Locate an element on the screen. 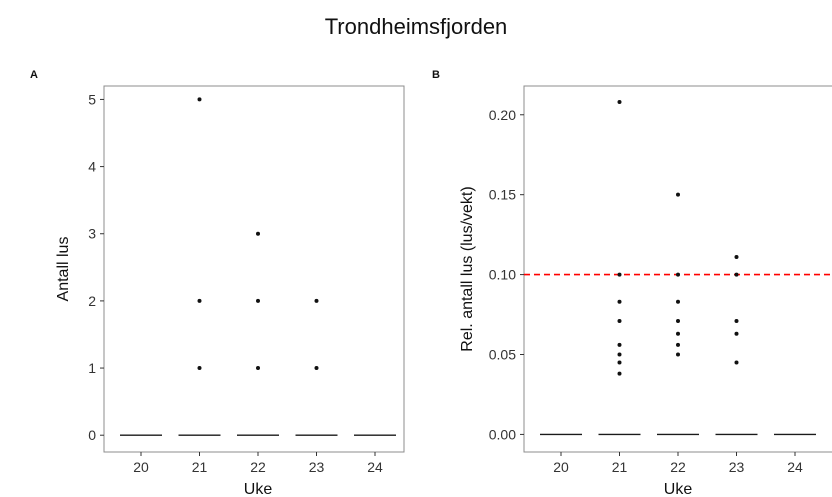 The width and height of the screenshot is (832, 497). y-tick-label: 0 is located at coordinates (92, 435).